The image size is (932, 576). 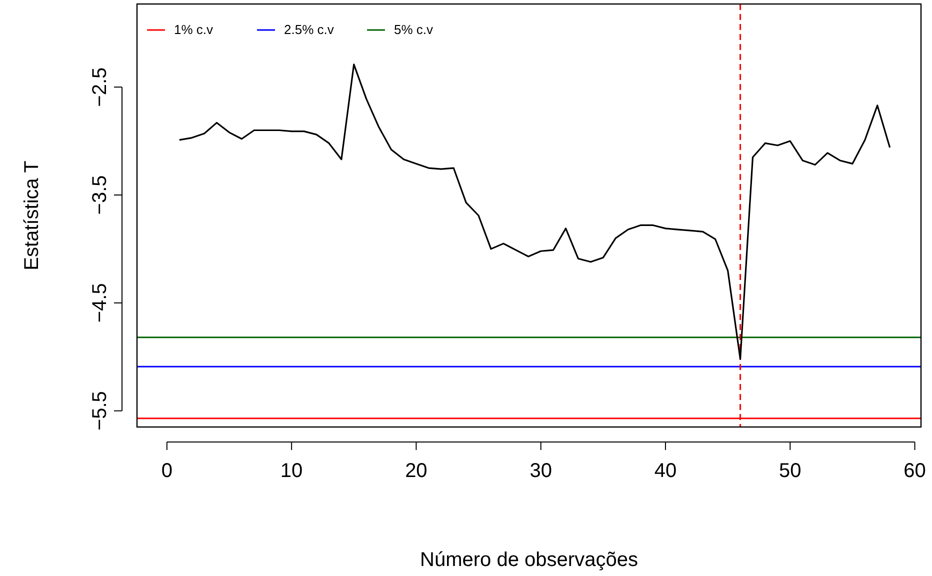 I want to click on x-tick-label: 30, so click(x=541, y=471).